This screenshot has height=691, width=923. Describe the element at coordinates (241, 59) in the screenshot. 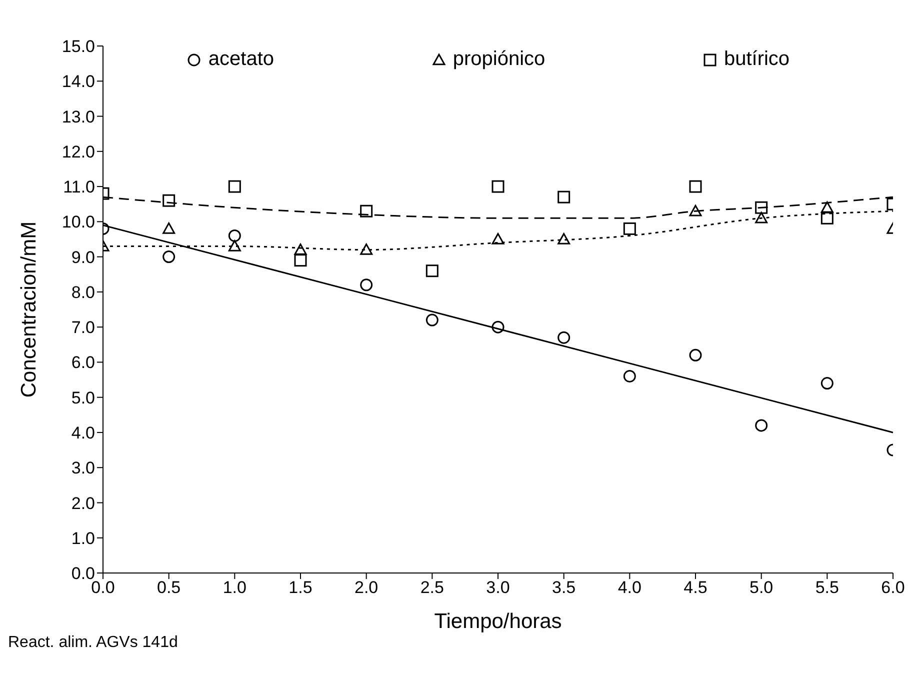

I see `legend-label: acetato` at that location.